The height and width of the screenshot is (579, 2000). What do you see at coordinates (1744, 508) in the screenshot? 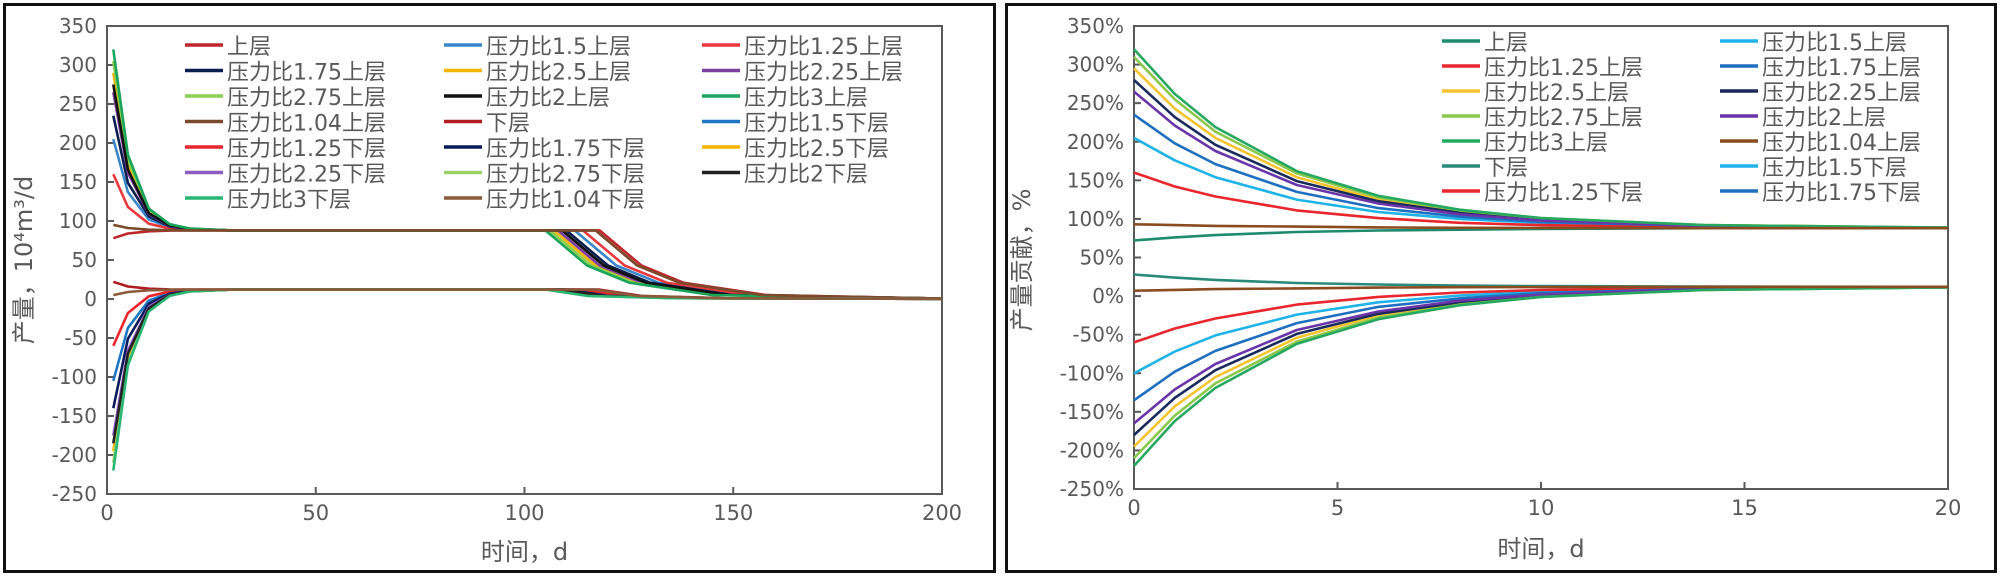
I see `x-tick-label: 15` at bounding box center [1744, 508].